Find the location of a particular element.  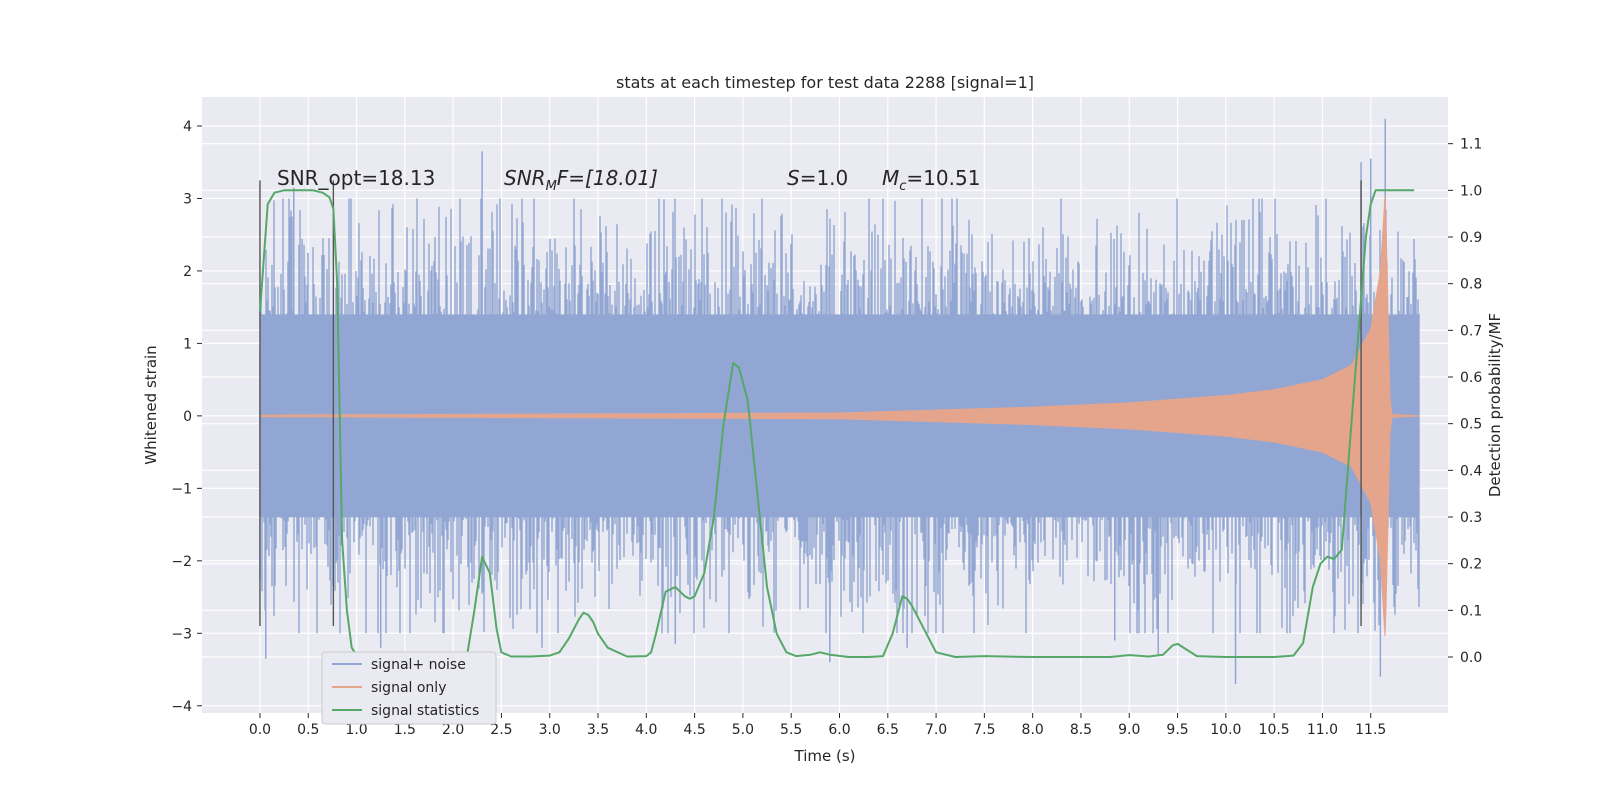

x-tick-label: 8.5 is located at coordinates (1081, 730).